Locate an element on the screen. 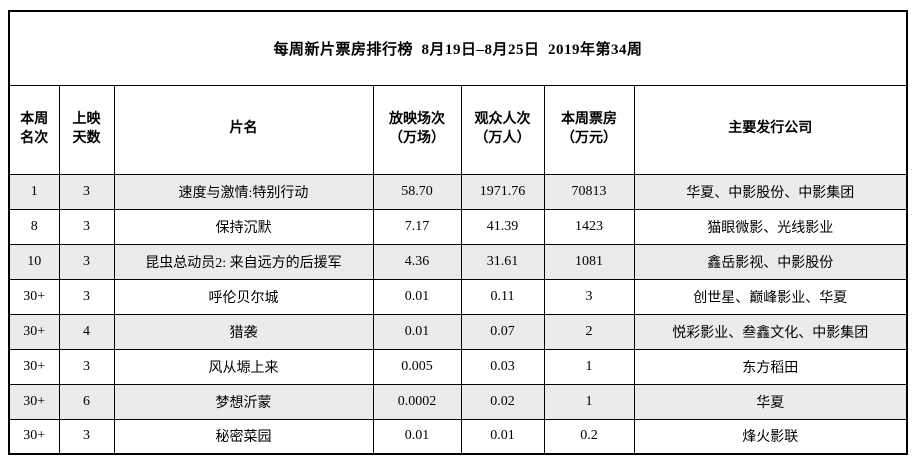 The width and height of the screenshot is (914, 469). table-row: 30+ 3 风从塬上来 0.005 0.03 1 东方稻田 is located at coordinates (458, 366).